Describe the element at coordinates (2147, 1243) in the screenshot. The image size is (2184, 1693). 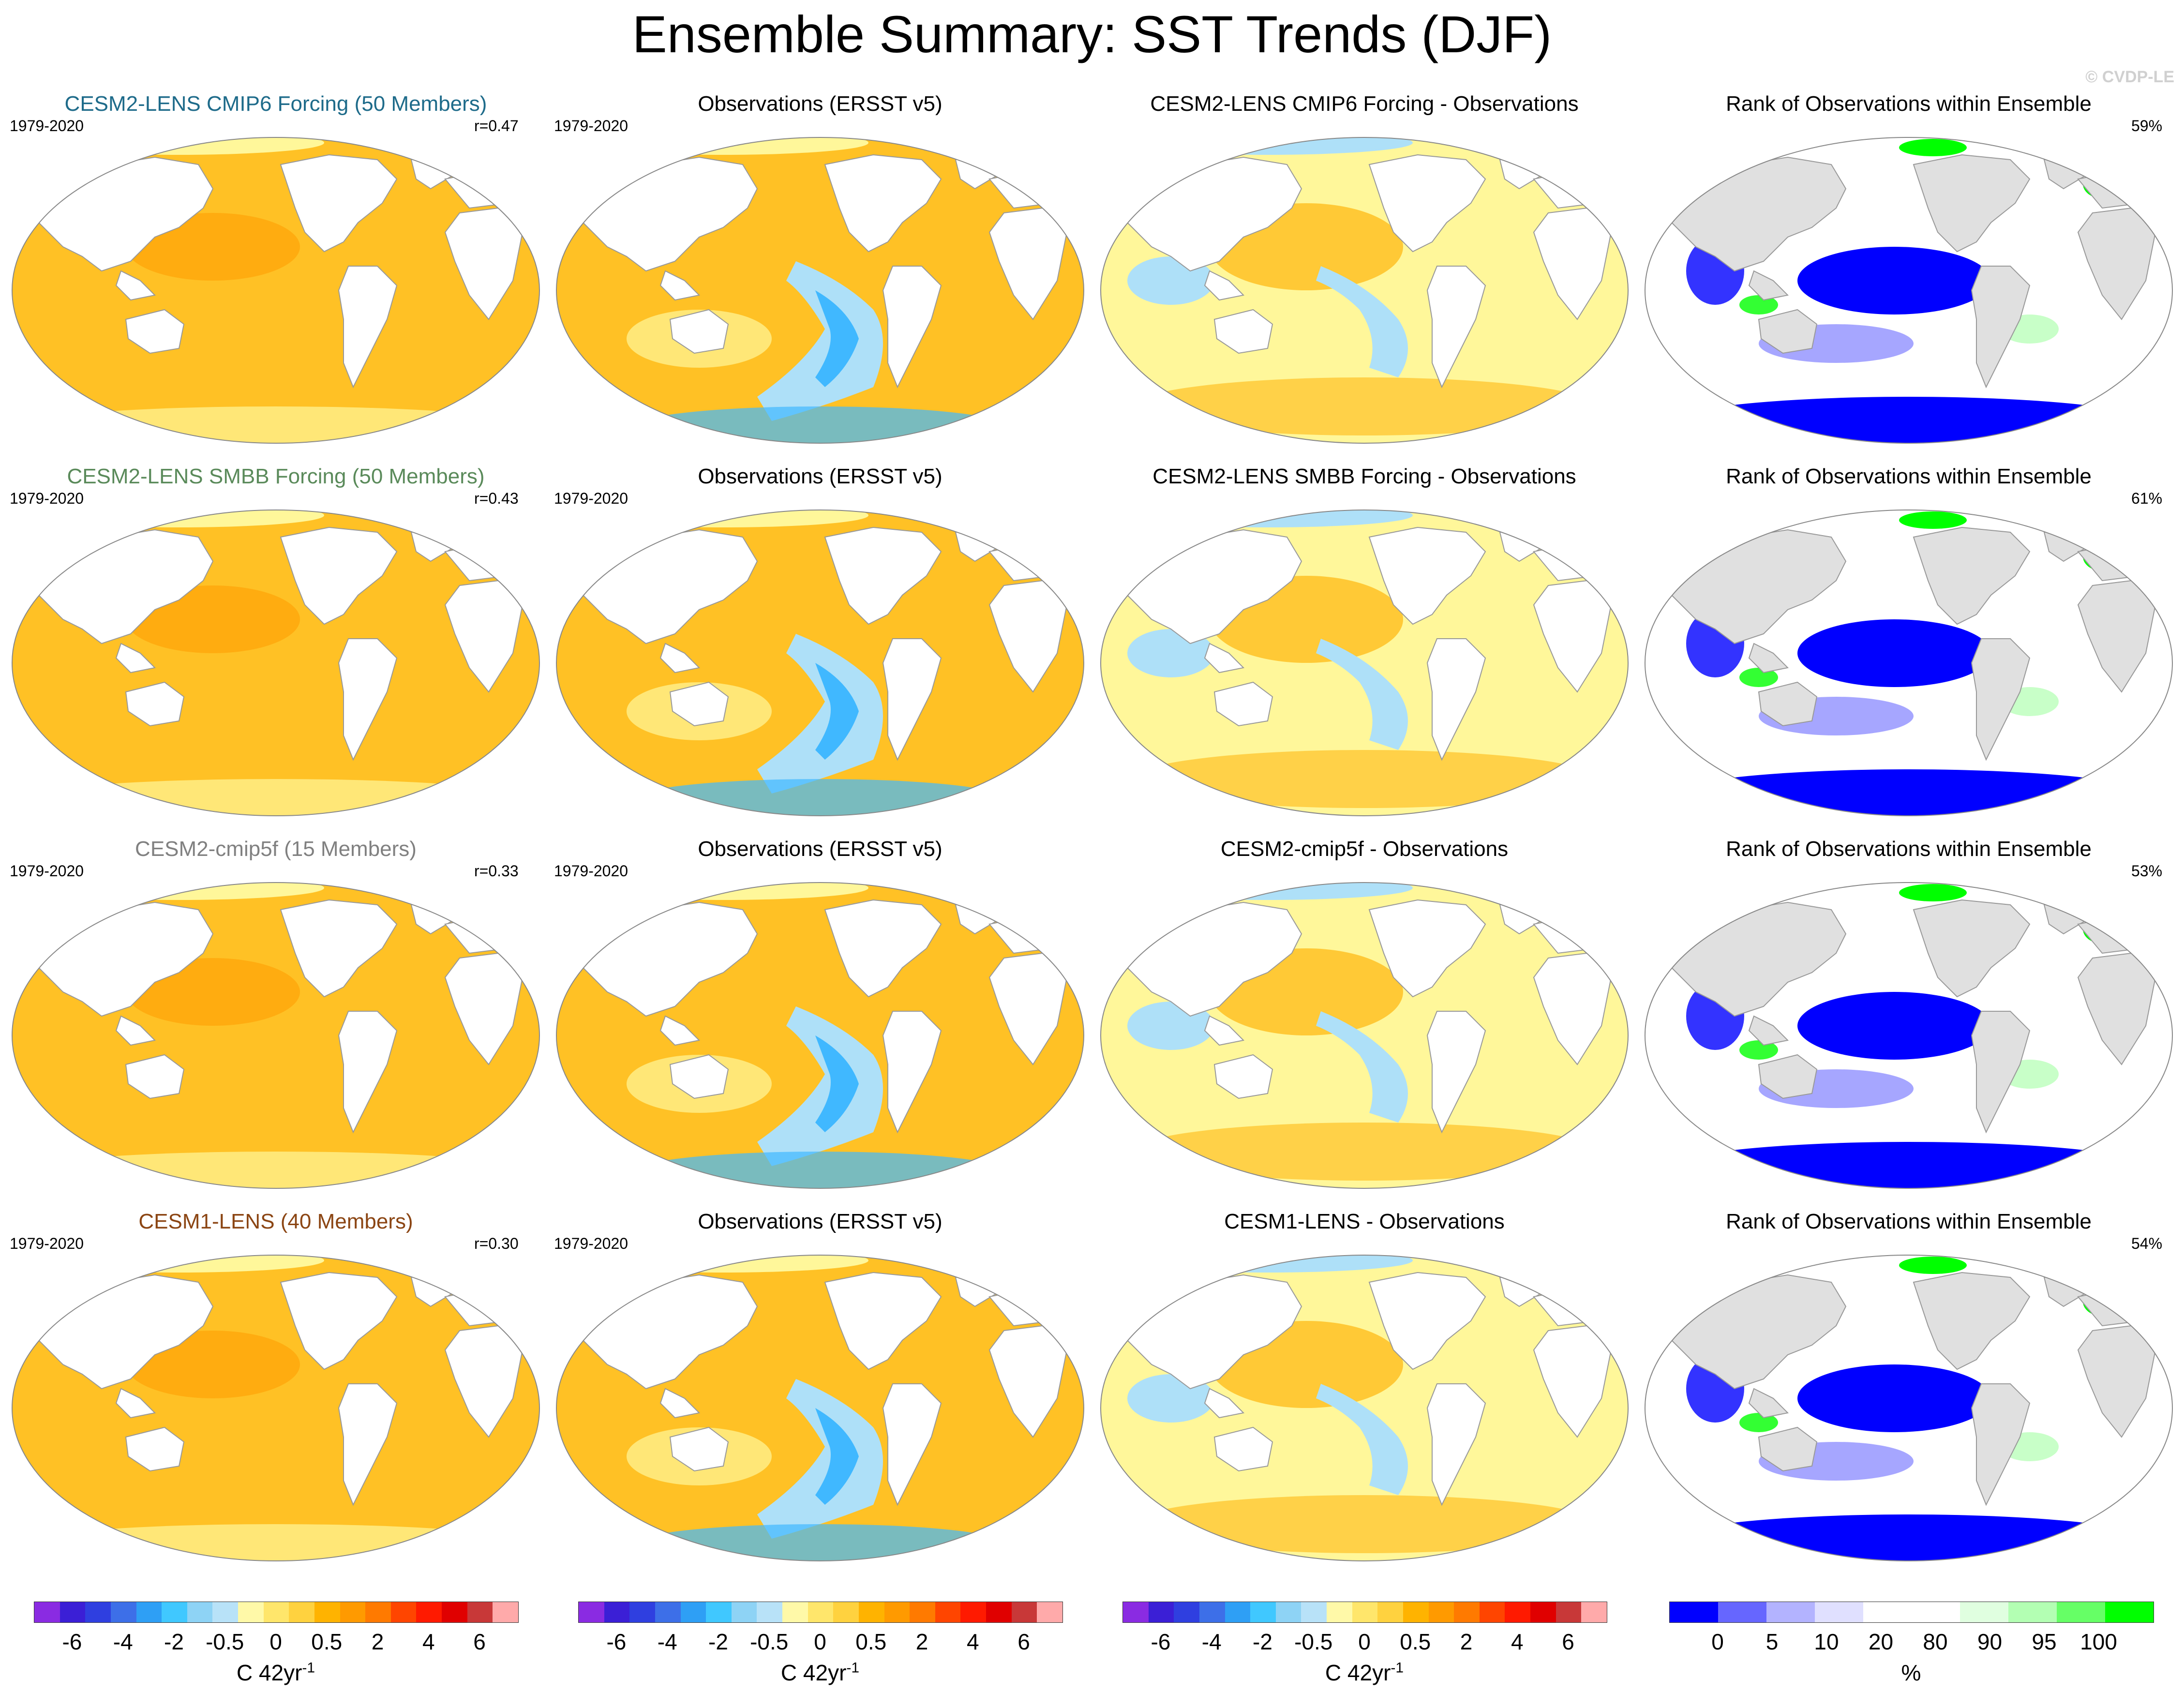
I see `rank-percent-label: 54%` at that location.